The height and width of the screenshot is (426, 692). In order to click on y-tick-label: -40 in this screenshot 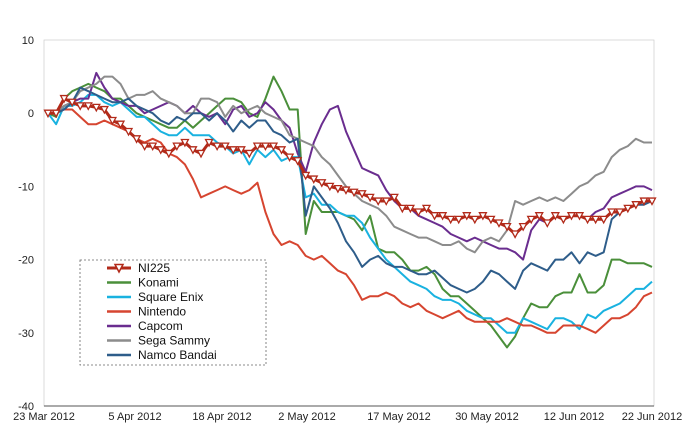, I will do `click(26, 407)`.